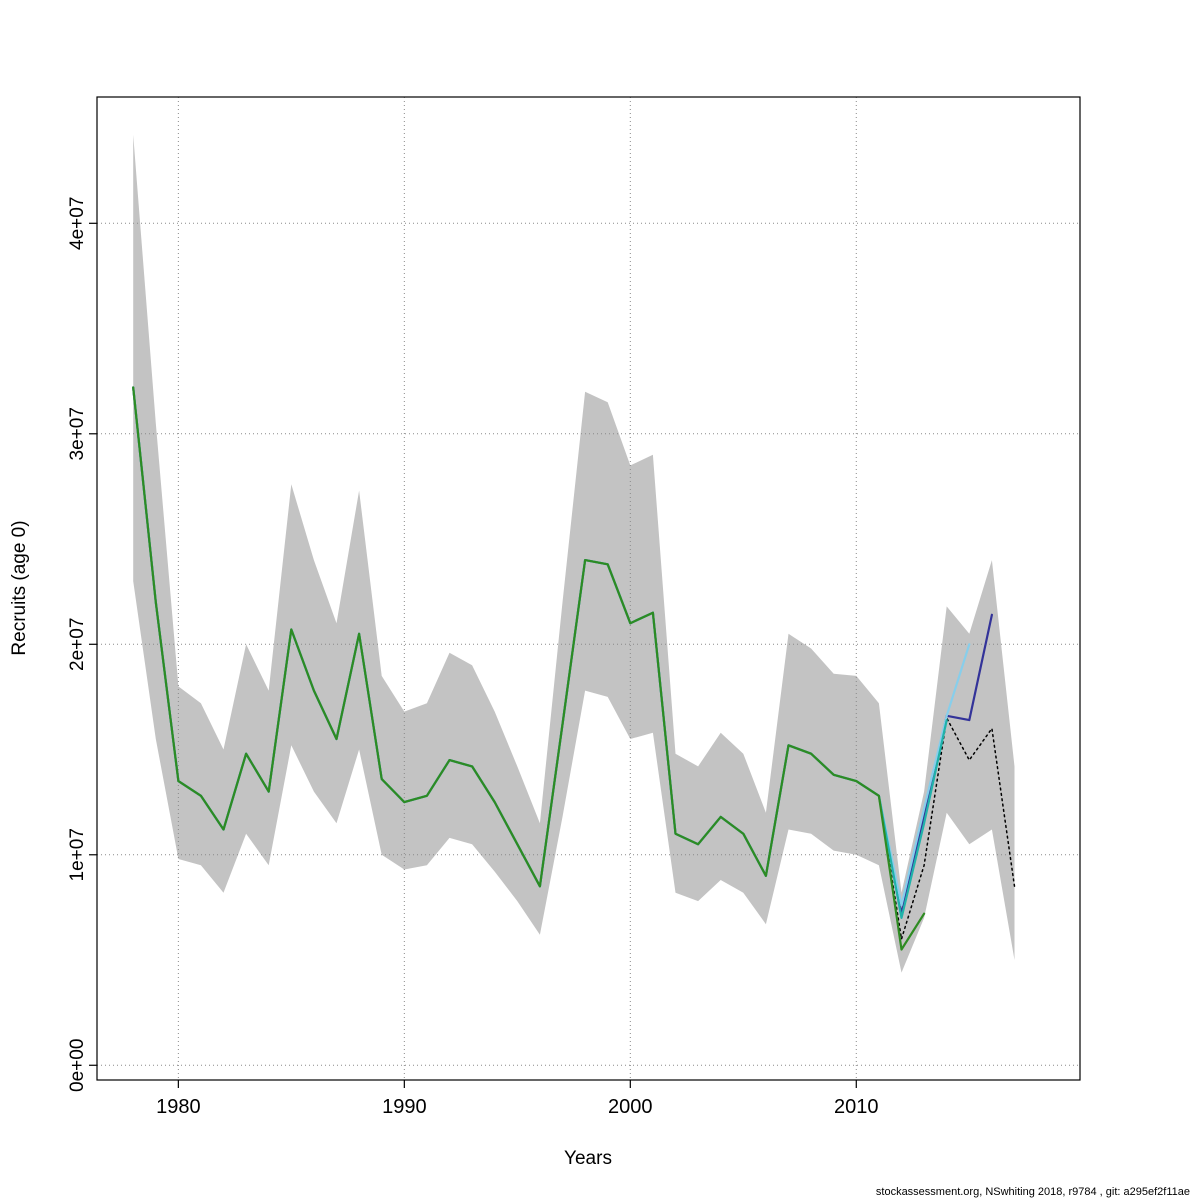 Image resolution: width=1200 pixels, height=1200 pixels. What do you see at coordinates (856, 1107) in the screenshot?
I see `x-tick-label: 2010` at bounding box center [856, 1107].